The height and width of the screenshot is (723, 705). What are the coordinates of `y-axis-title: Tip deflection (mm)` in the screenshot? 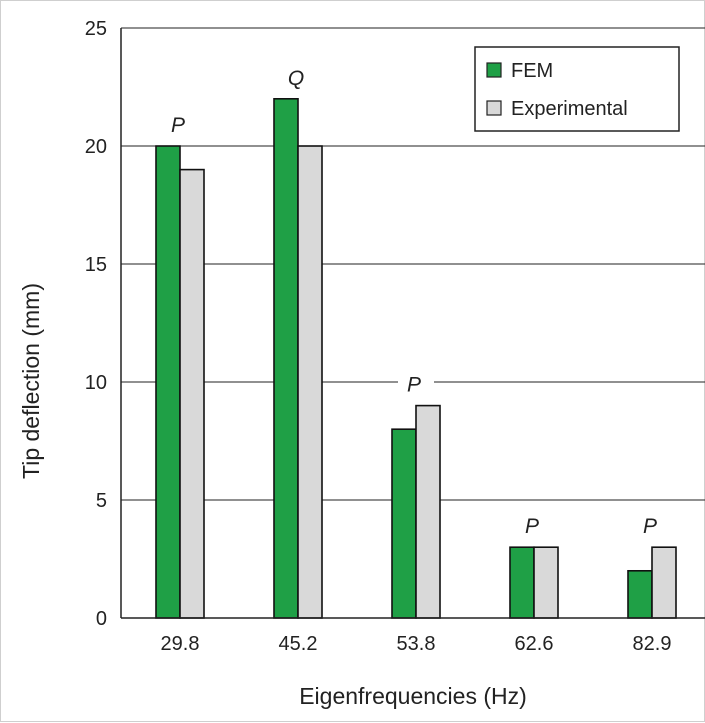 It's located at (31, 381).